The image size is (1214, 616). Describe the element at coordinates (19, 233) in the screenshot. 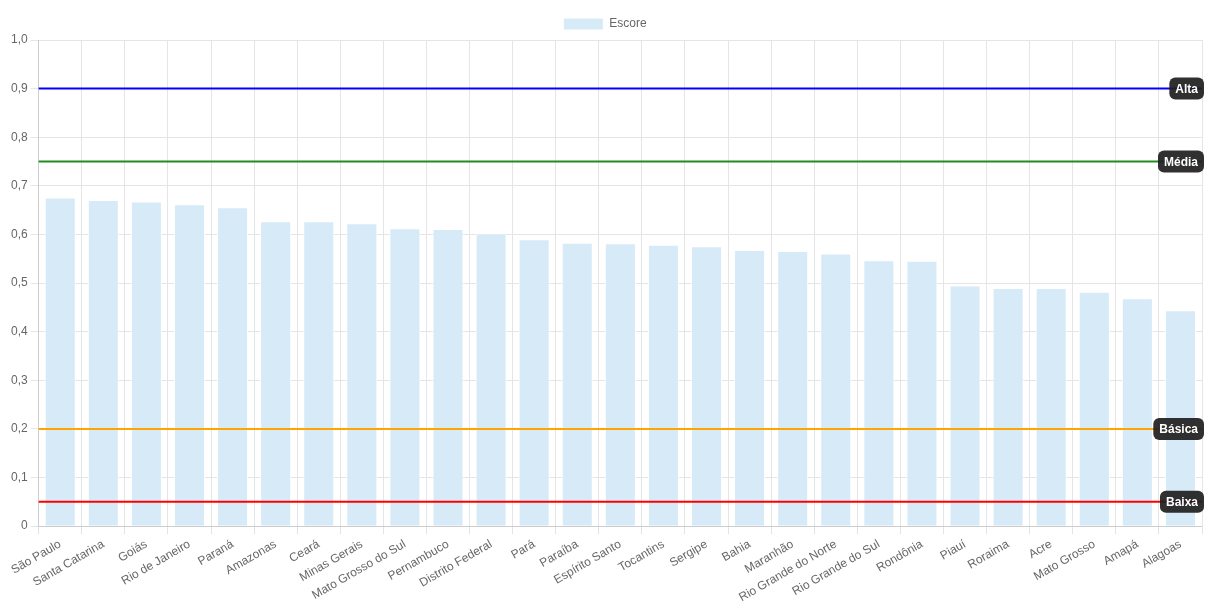

I see `y-tick-label: 0,6` at that location.